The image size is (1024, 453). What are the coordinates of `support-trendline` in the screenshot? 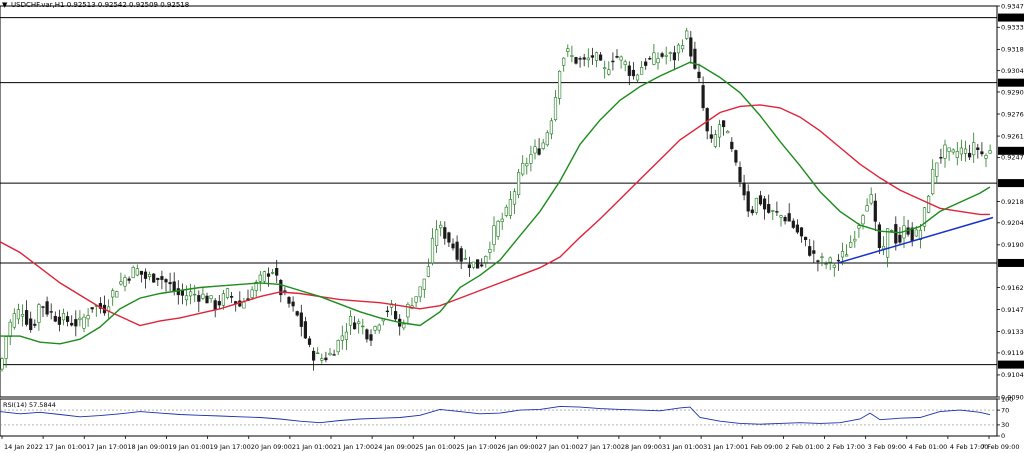 It's located at (915, 240).